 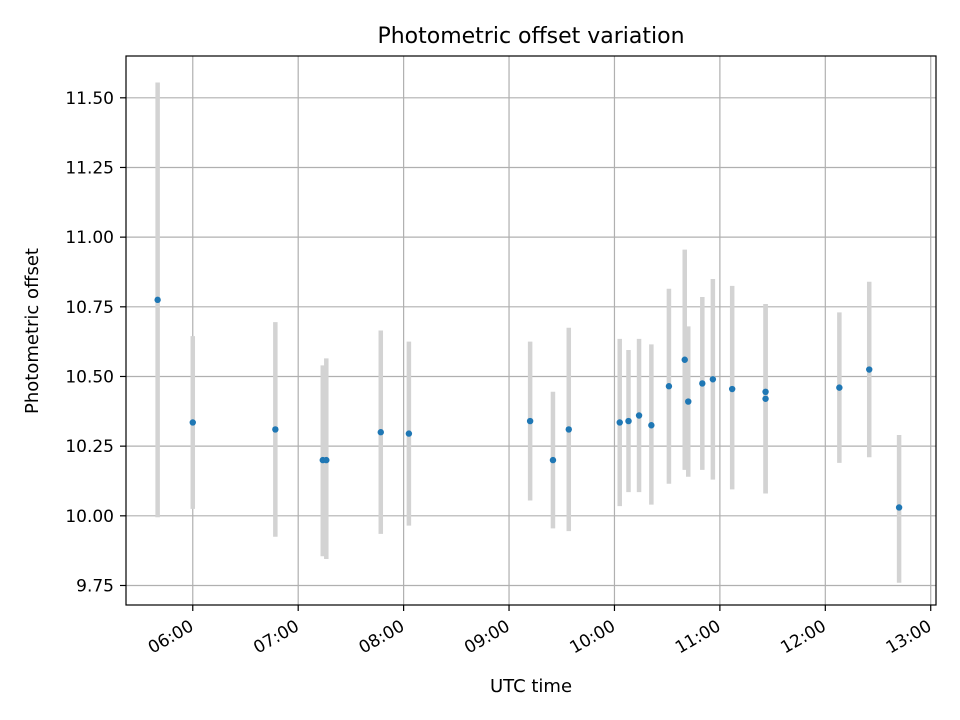 I want to click on y-tick-label: 10.75, so click(x=89, y=308).